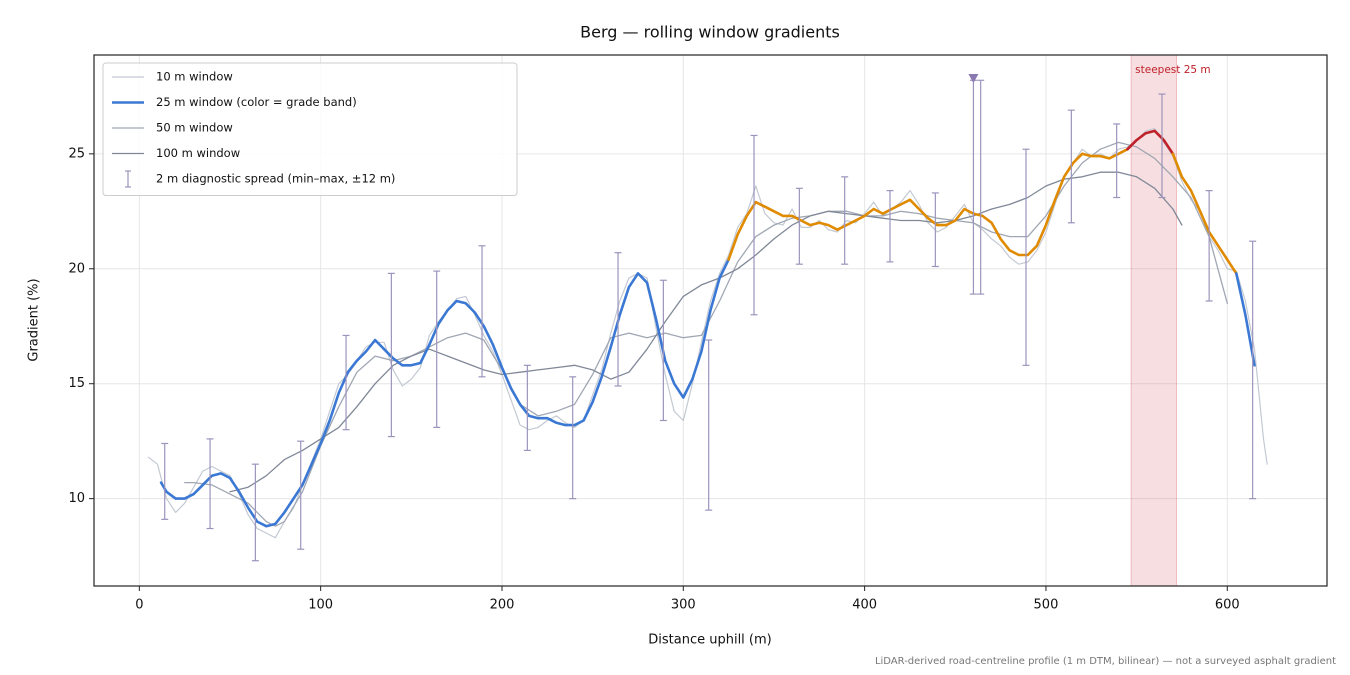  What do you see at coordinates (1172, 70) in the screenshot?
I see `highlight-label: steepest 25 m` at bounding box center [1172, 70].